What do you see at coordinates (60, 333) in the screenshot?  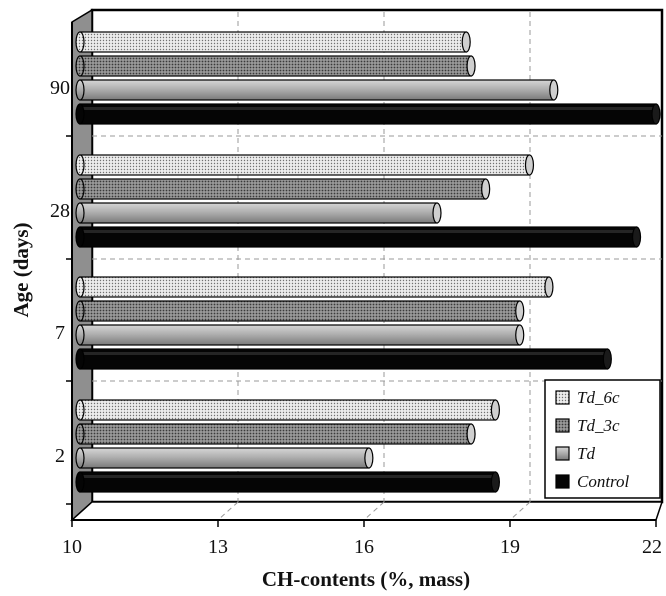 I see `y-tick-label: 7` at bounding box center [60, 333].